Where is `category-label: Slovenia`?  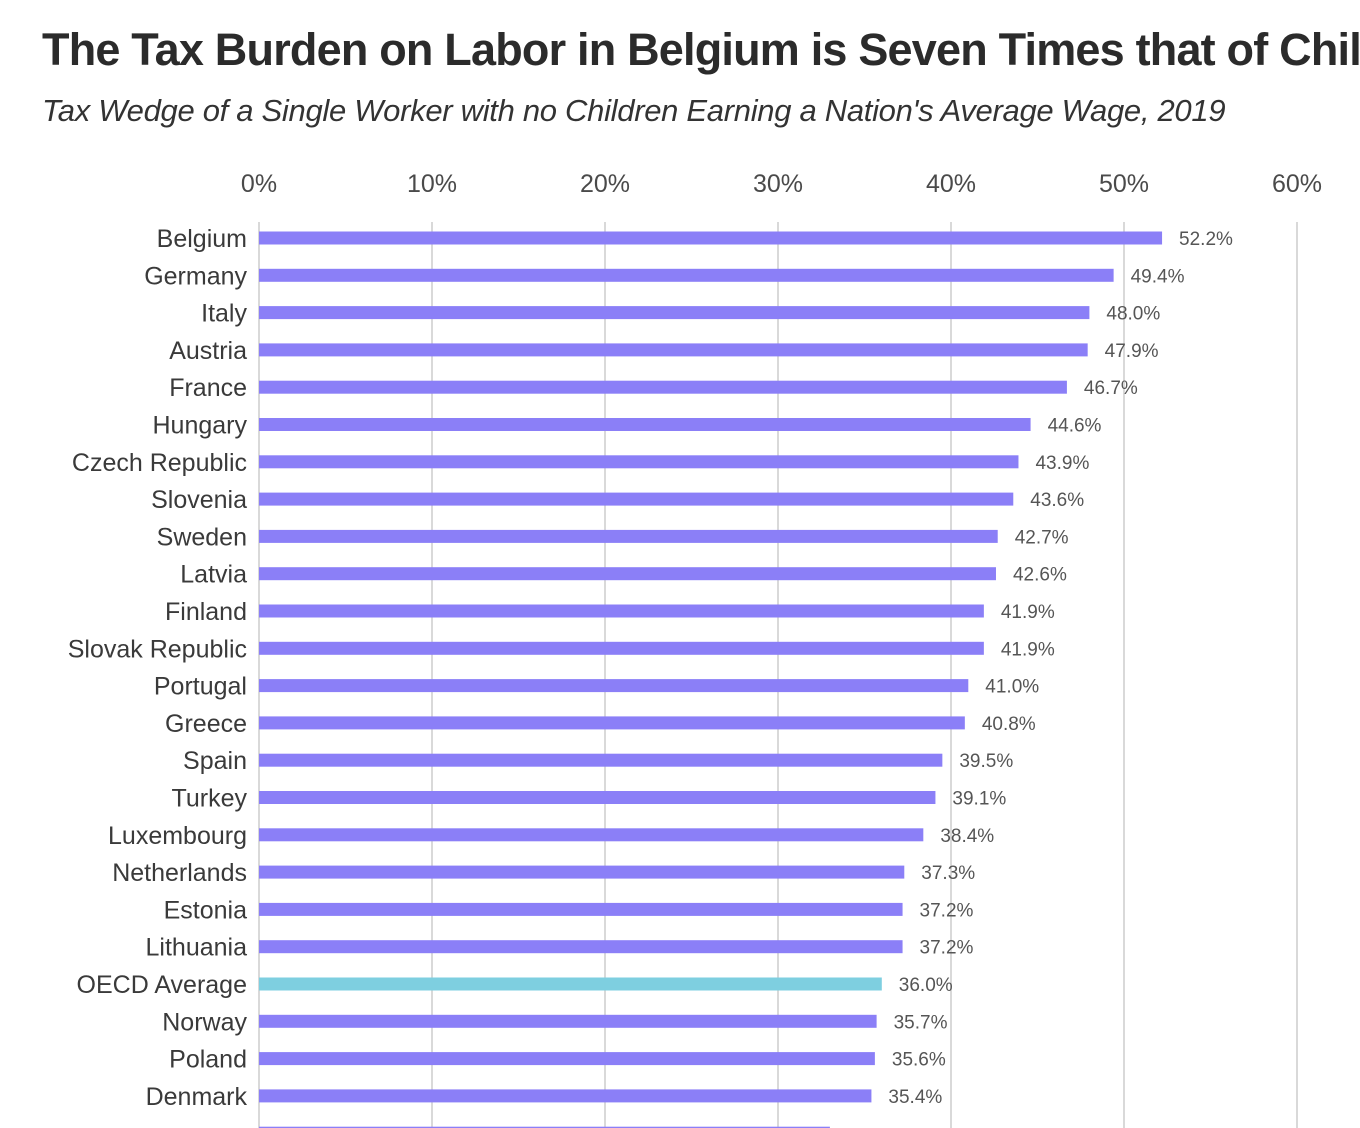
category-label: Slovenia is located at coordinates (199, 500).